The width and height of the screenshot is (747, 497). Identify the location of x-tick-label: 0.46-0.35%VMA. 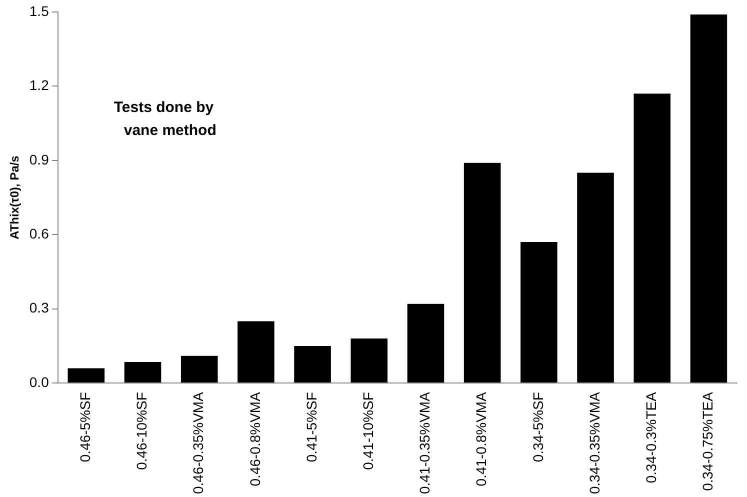
(198, 442).